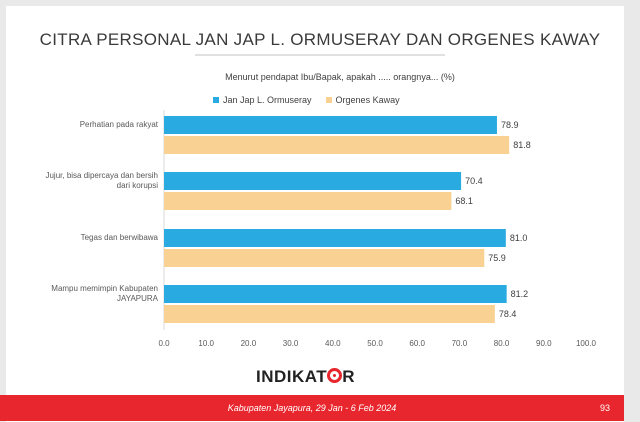 The height and width of the screenshot is (422, 640). I want to click on x-tick-label: 100.0, so click(586, 343).